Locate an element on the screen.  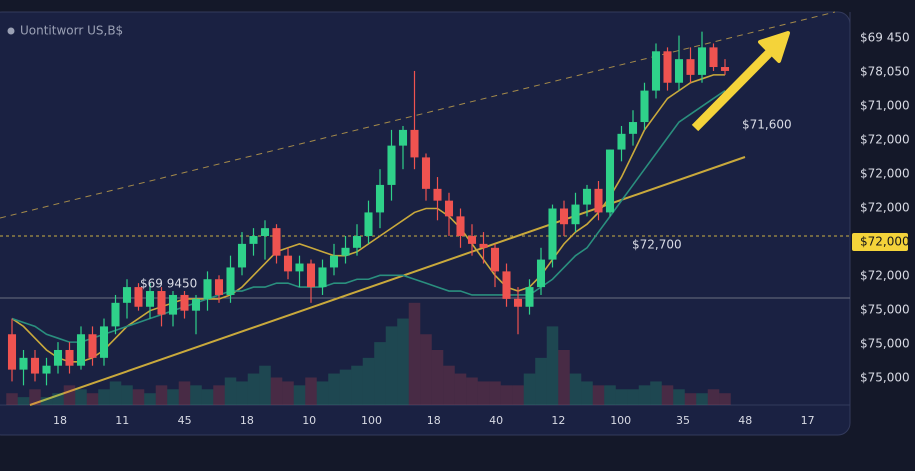
x-label: 17 is located at coordinates (808, 420).